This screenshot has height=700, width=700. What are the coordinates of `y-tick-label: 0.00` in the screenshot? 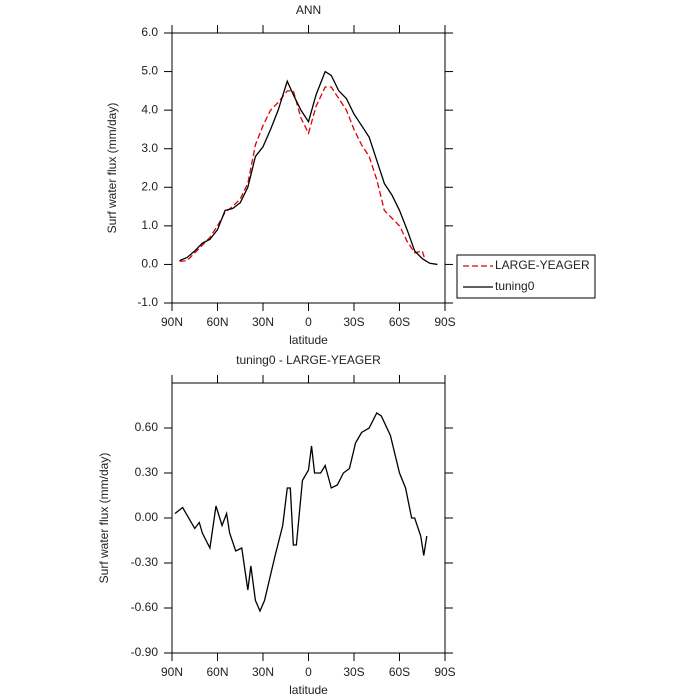 It's located at (147, 517).